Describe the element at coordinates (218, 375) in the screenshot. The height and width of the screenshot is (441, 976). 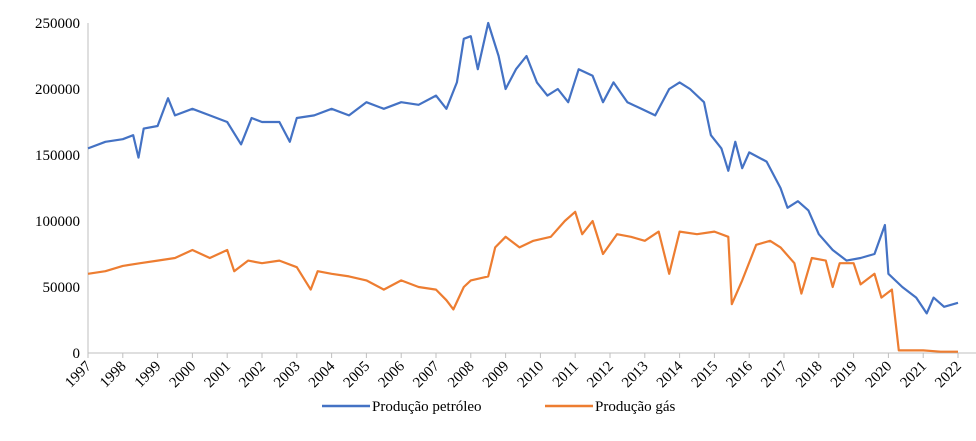
I see `x-tick-label: 2001` at that location.